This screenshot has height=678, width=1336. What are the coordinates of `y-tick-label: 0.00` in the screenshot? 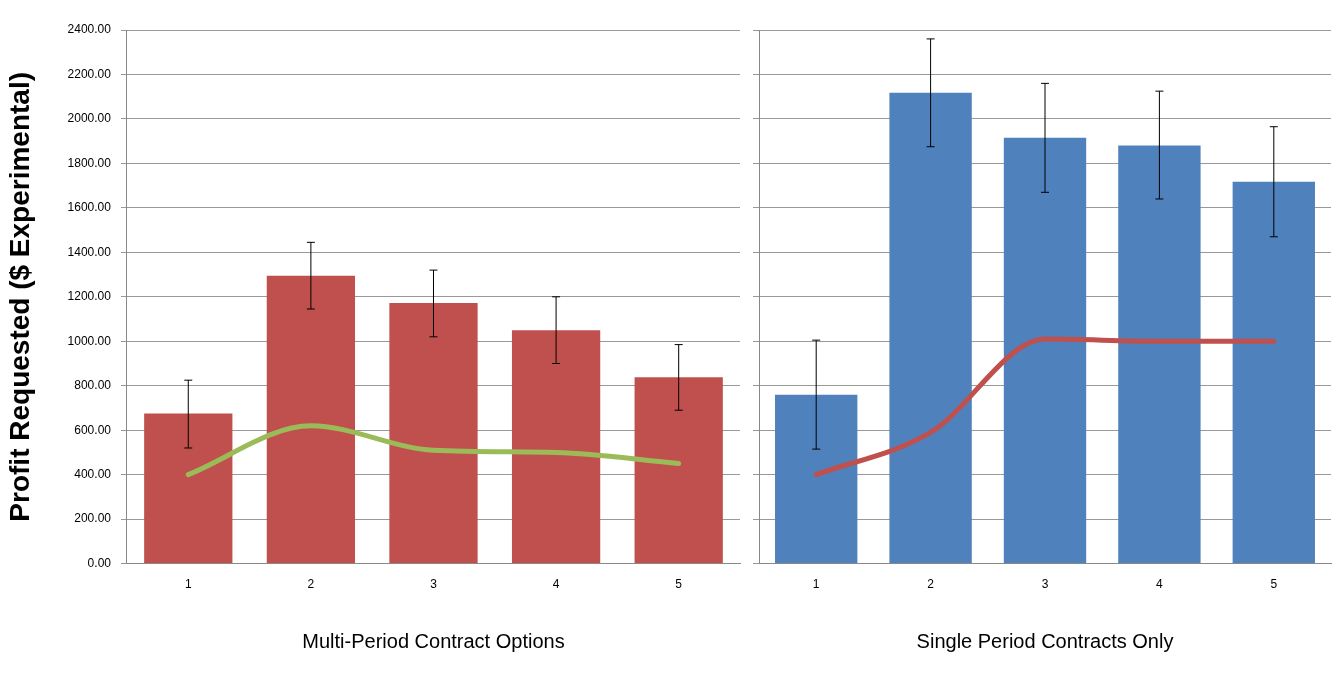 It's located at (99, 562).